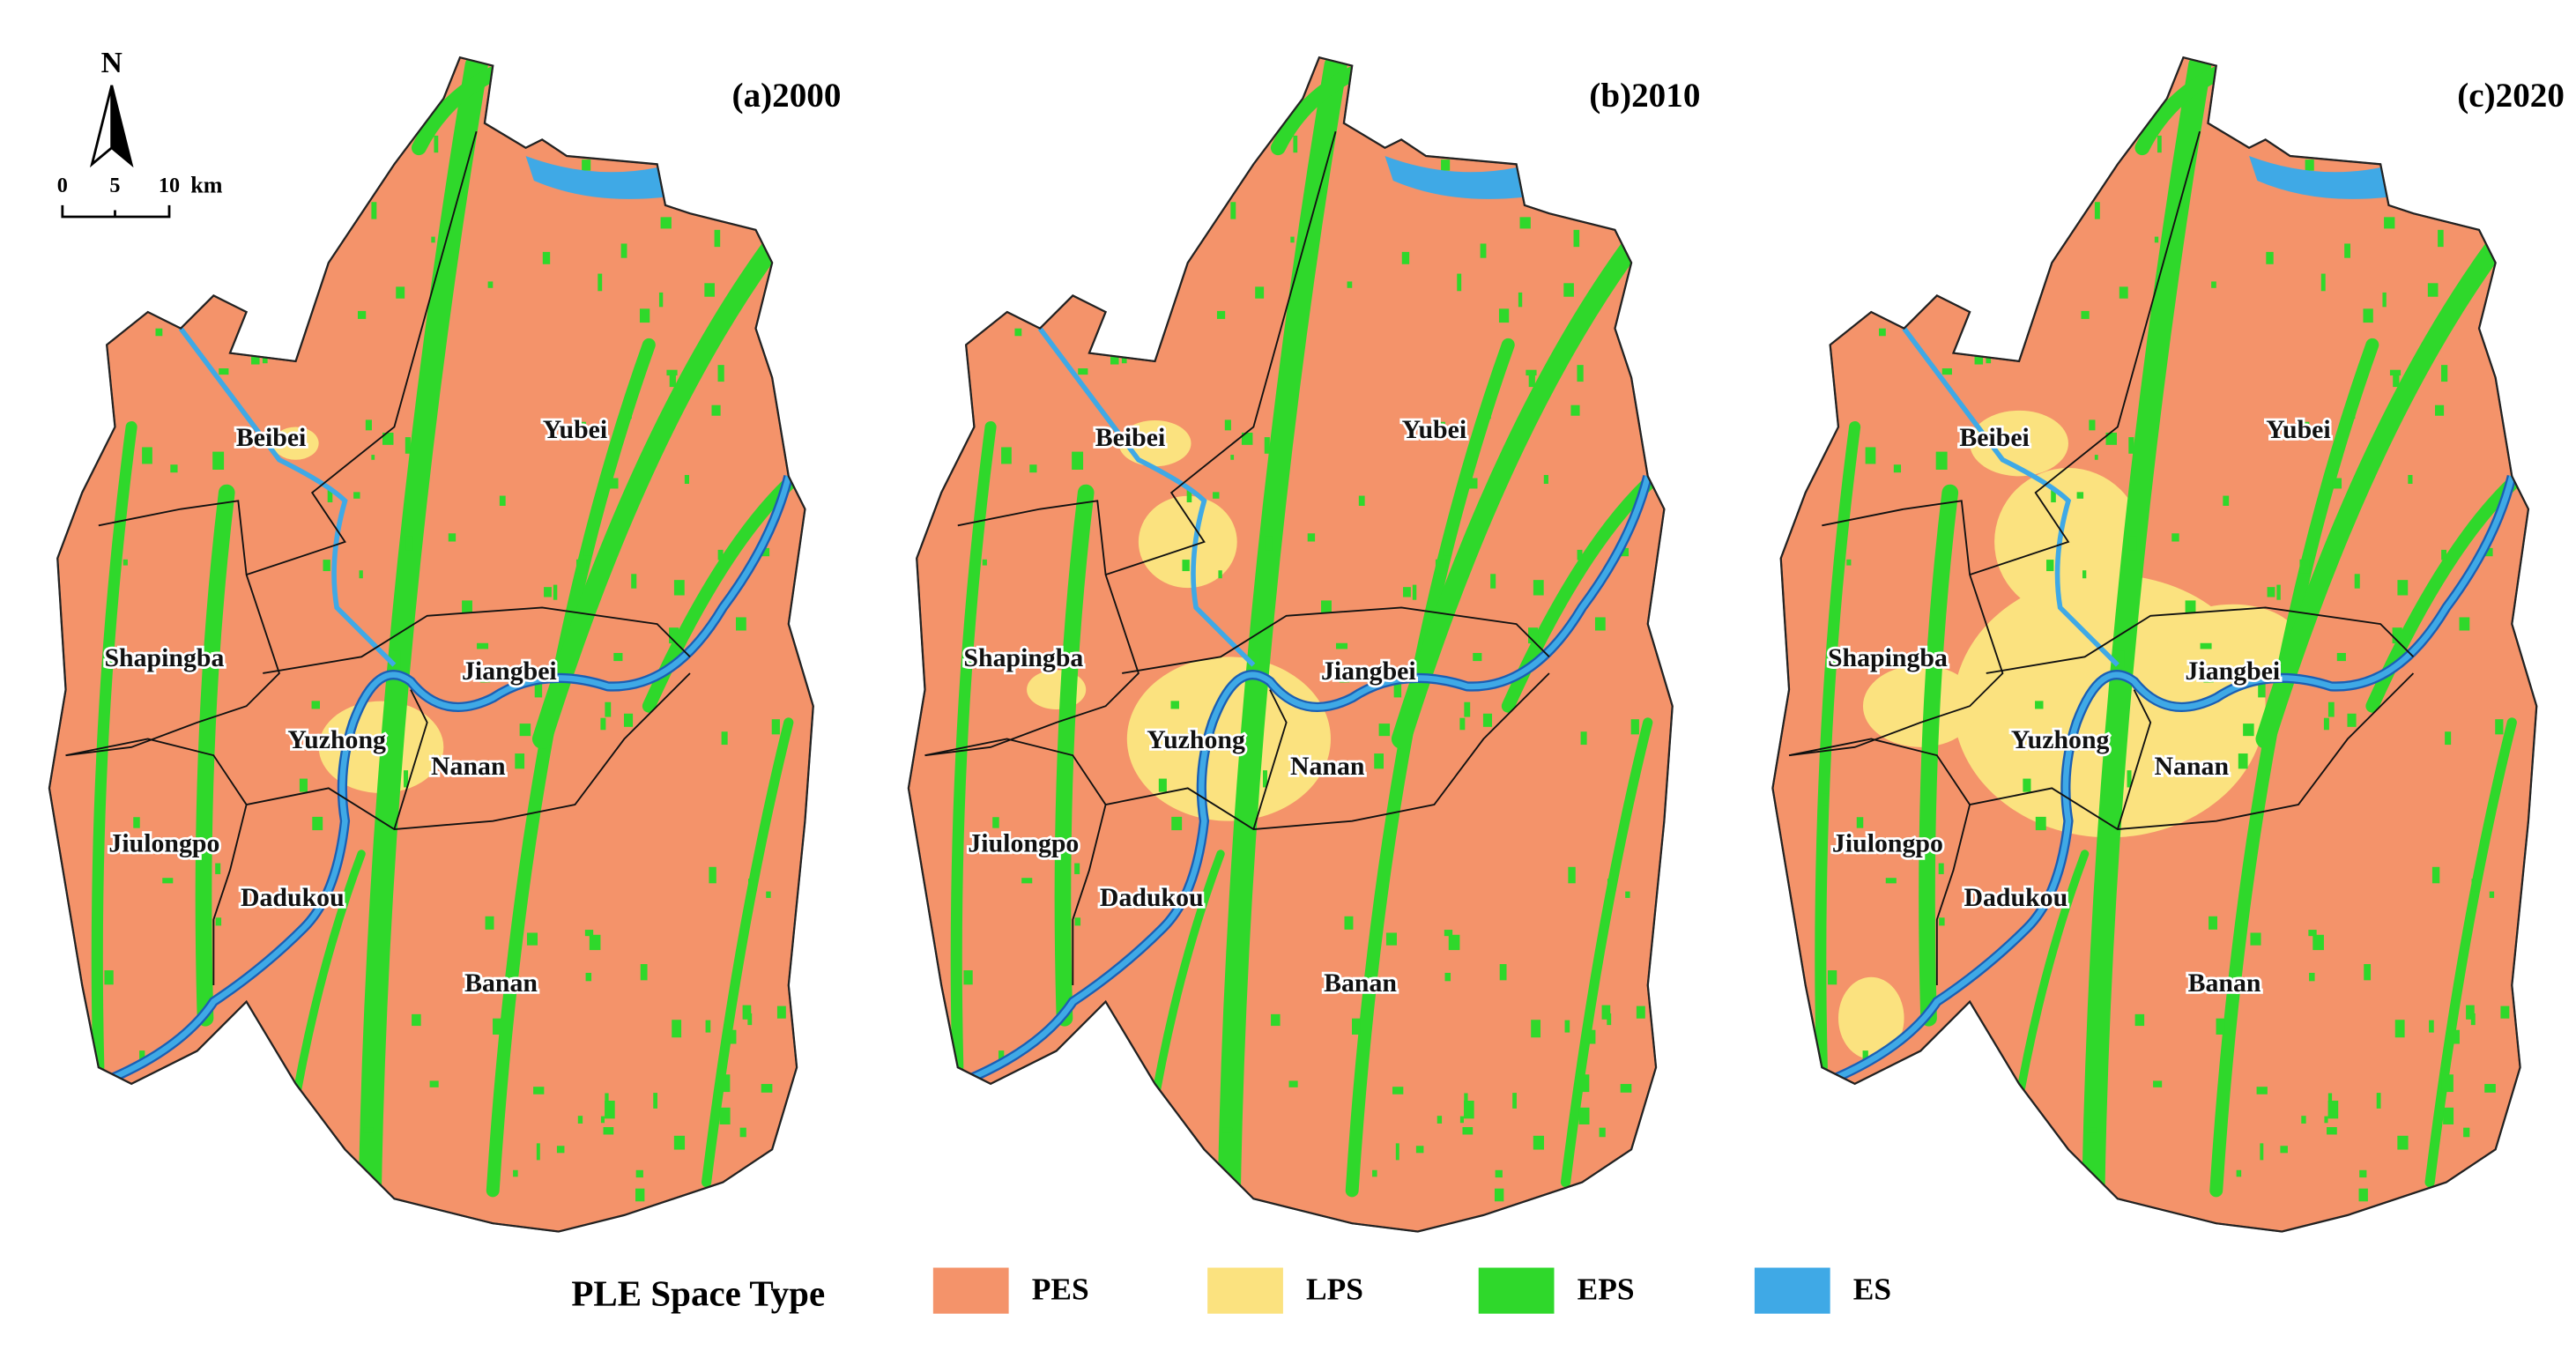  Describe the element at coordinates (1644, 96) in the screenshot. I see `panel-title: (b)2010` at that location.